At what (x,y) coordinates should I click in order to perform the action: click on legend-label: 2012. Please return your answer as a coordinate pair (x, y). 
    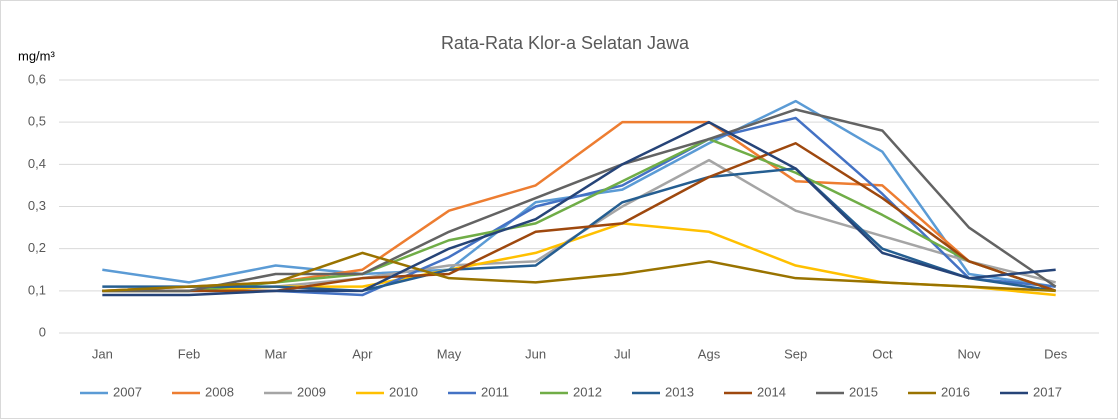
    Looking at the image, I should click on (587, 391).